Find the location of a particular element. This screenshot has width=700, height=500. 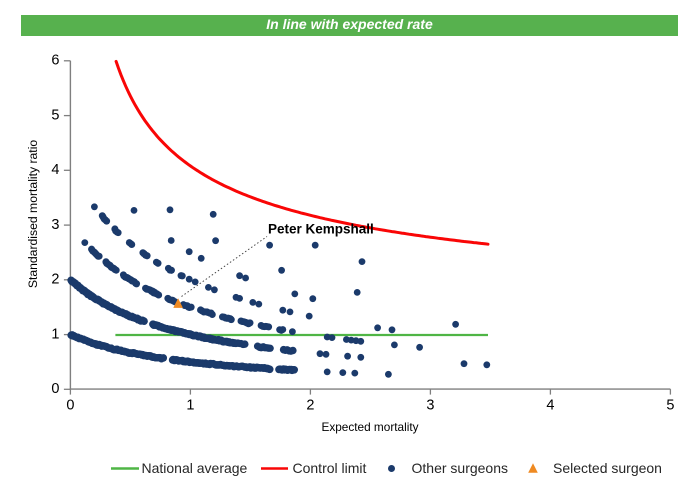

svg-text: Control limit is located at coordinates (330, 468).